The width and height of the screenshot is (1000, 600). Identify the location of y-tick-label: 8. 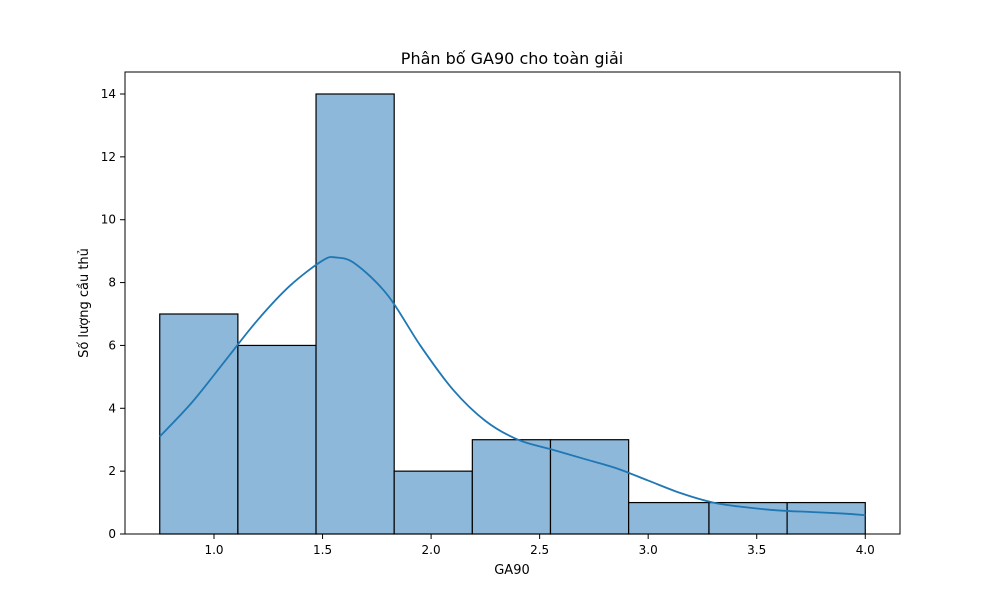
(112, 283).